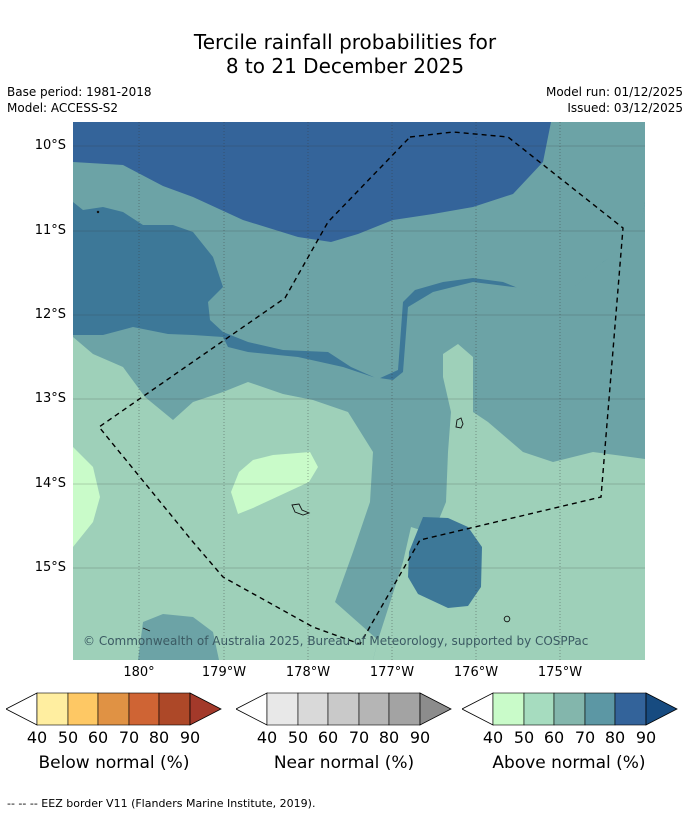 This screenshot has width=690, height=816. I want to click on island-south, so click(507, 619).